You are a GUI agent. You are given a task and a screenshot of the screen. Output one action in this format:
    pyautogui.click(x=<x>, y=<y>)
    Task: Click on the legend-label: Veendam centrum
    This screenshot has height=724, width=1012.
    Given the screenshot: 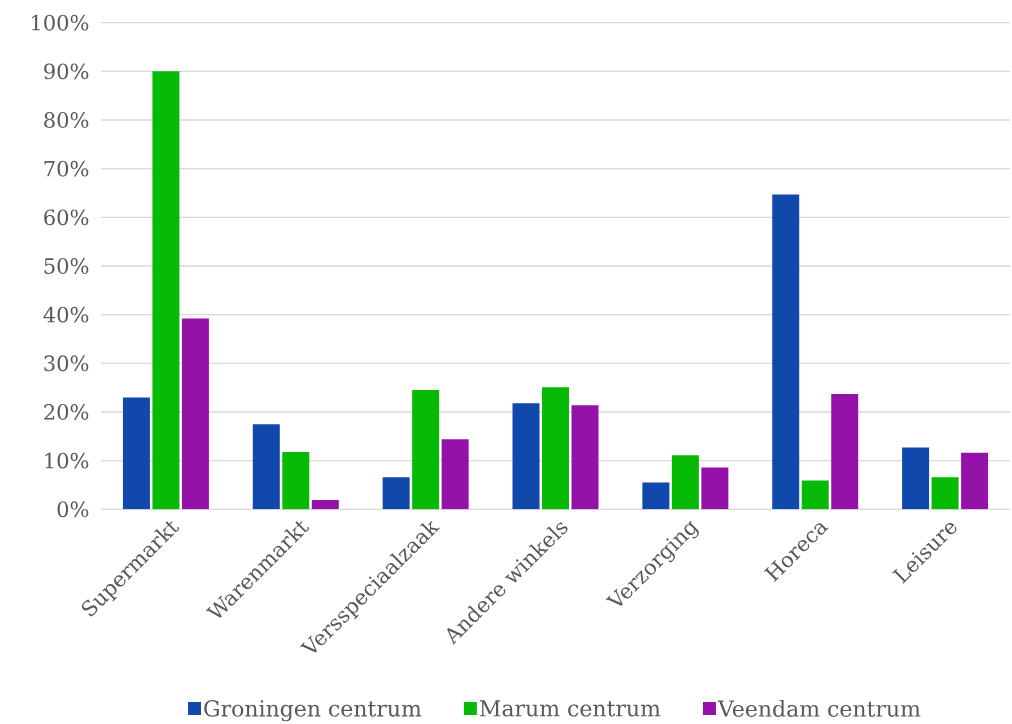 What is the action you would take?
    pyautogui.click(x=819, y=708)
    